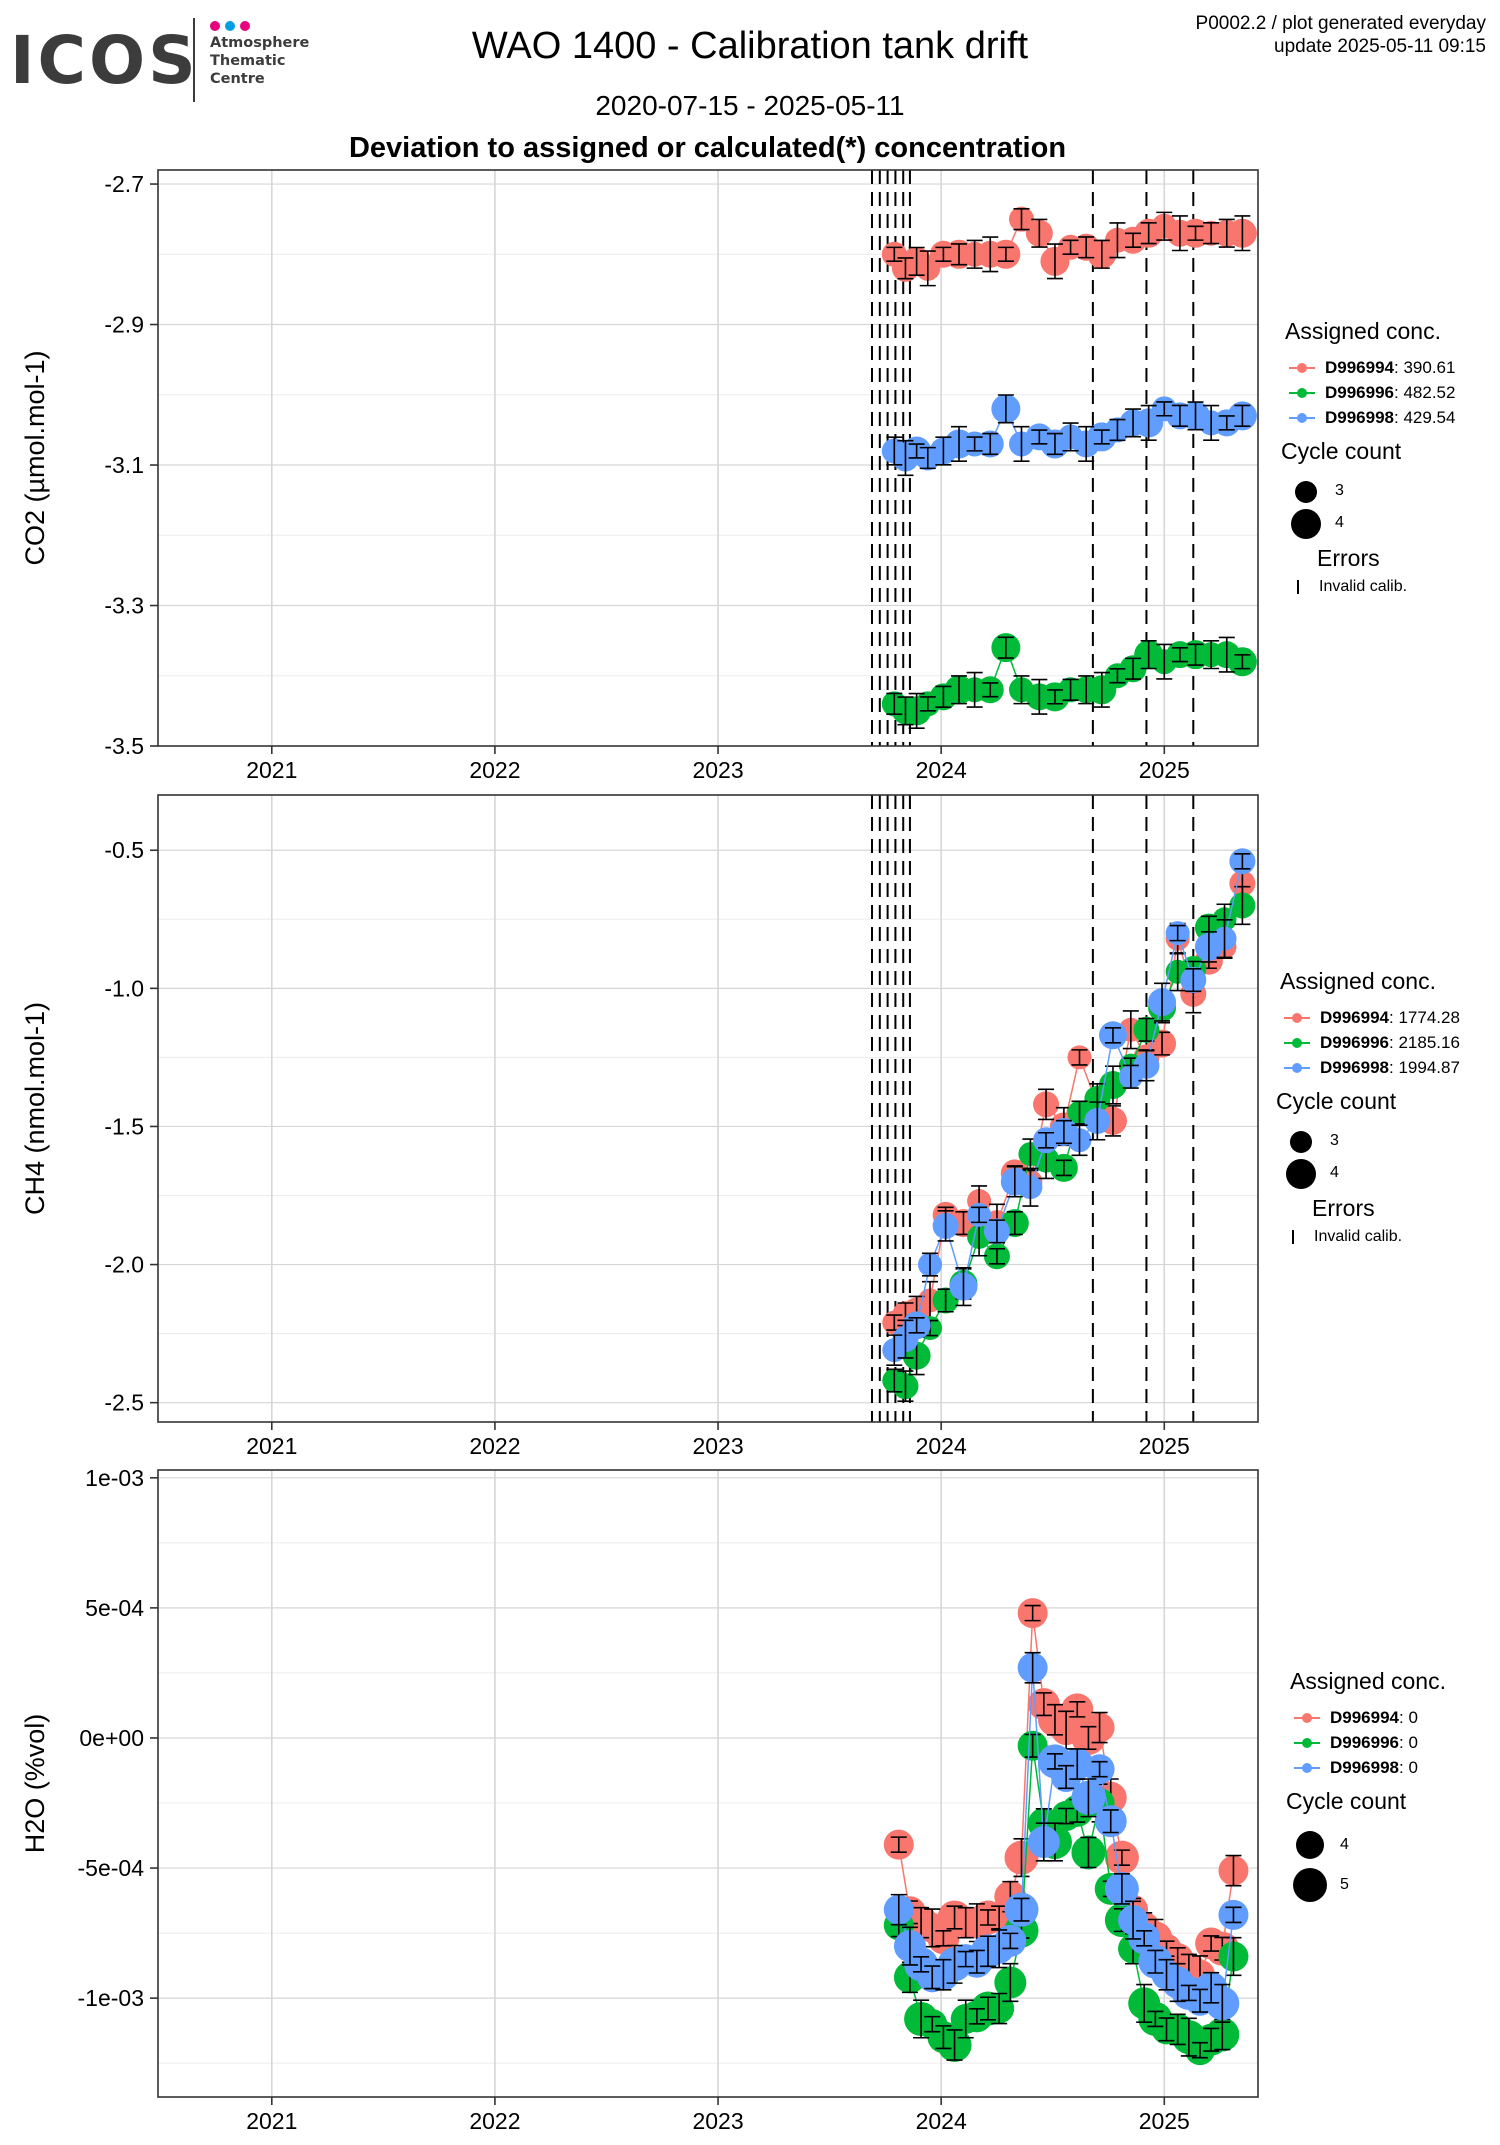  What do you see at coordinates (1424, 1067) in the screenshot?
I see `legend-series-value: : 1994.87` at bounding box center [1424, 1067].